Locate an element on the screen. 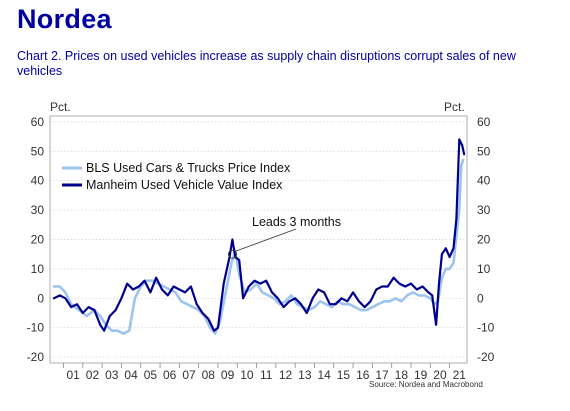 Image resolution: width=570 pixels, height=411 pixels. x-tick-label: 11 is located at coordinates (266, 375).